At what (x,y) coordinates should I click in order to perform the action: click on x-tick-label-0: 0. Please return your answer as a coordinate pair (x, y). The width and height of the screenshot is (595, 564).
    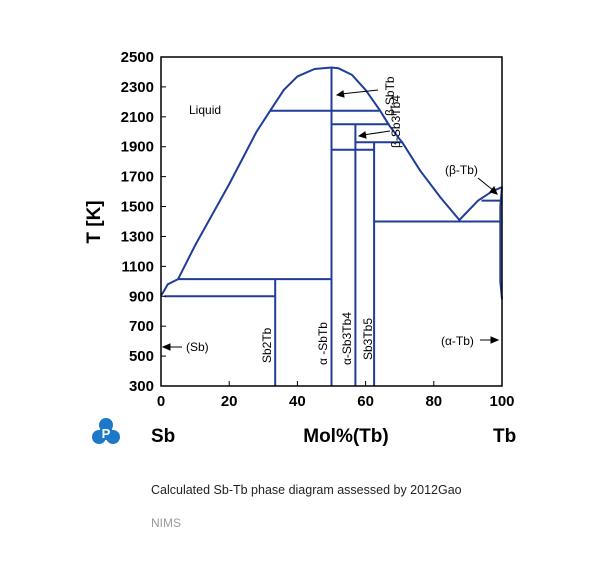
    Looking at the image, I should click on (161, 401).